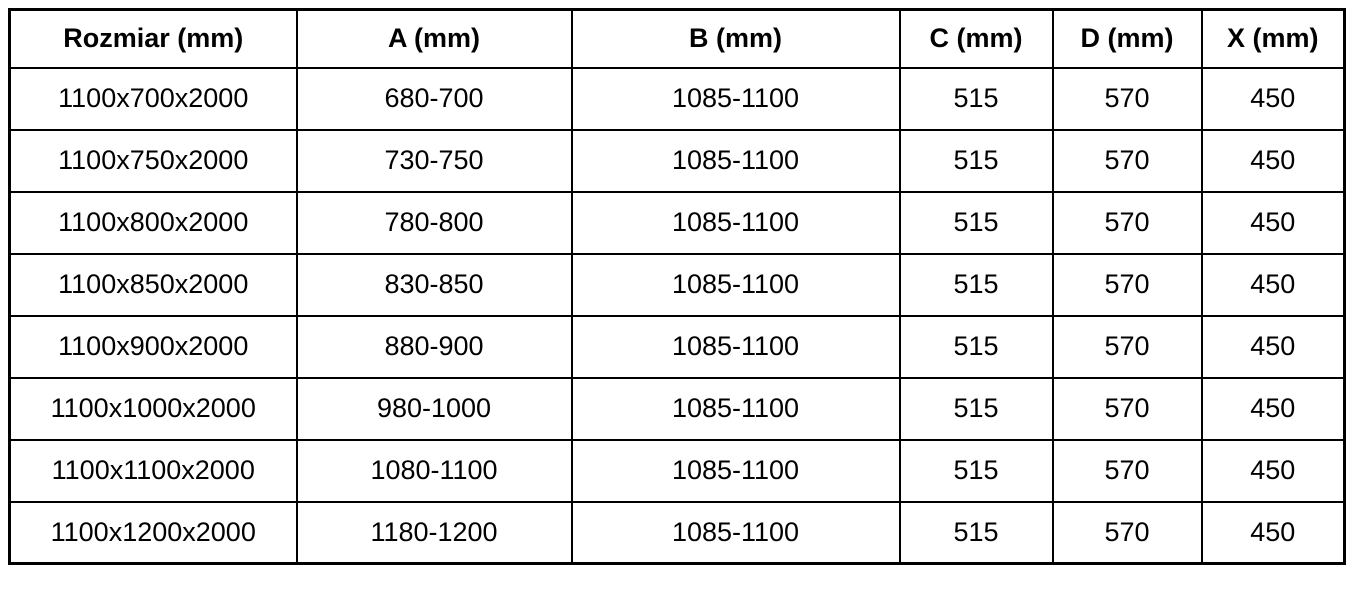  Describe the element at coordinates (735, 38) in the screenshot. I see `header-cell-b: B (mm)` at that location.